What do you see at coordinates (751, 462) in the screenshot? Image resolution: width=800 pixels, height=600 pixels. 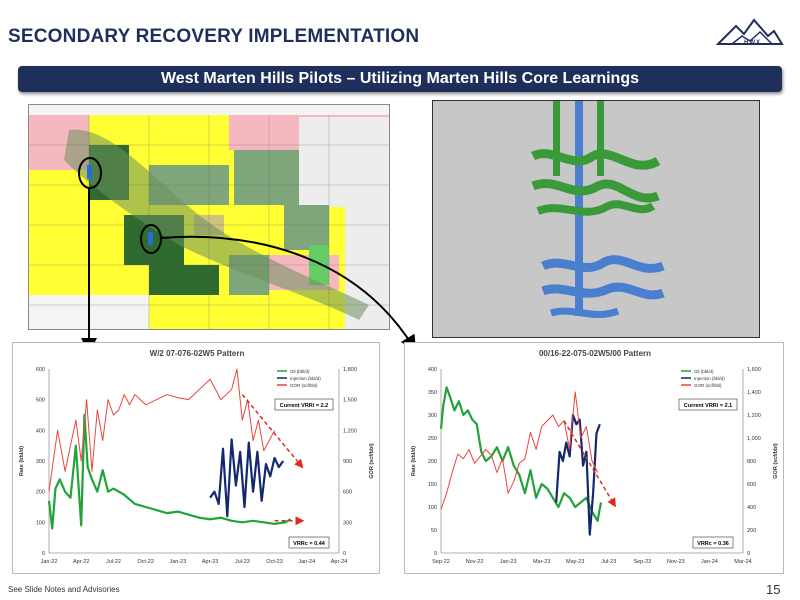 I see `chart-right-y2-tick: 800` at bounding box center [751, 462].